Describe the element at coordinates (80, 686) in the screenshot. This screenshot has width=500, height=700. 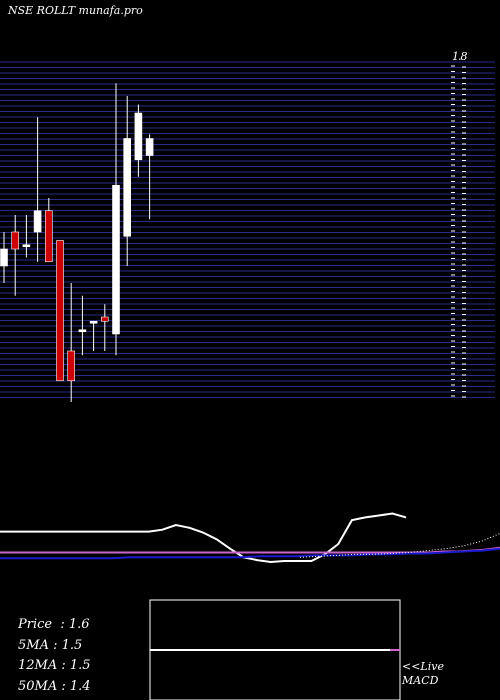
I see `stat-value: 1.4` at that location.